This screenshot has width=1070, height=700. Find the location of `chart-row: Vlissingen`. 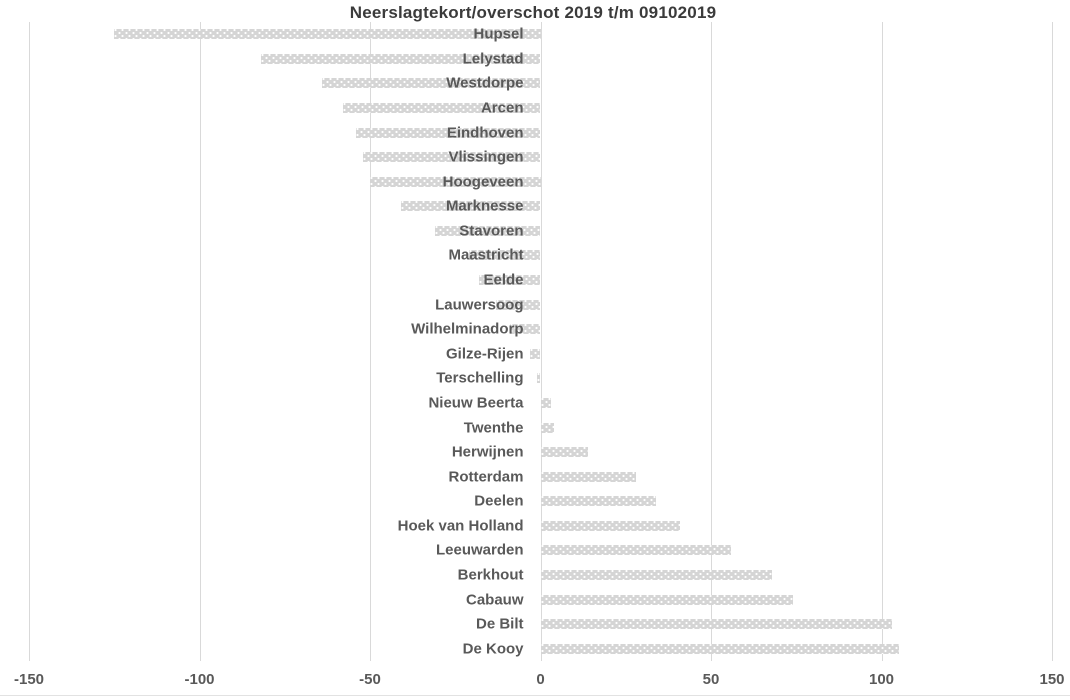

chart-row: Vlissingen is located at coordinates (540, 157).